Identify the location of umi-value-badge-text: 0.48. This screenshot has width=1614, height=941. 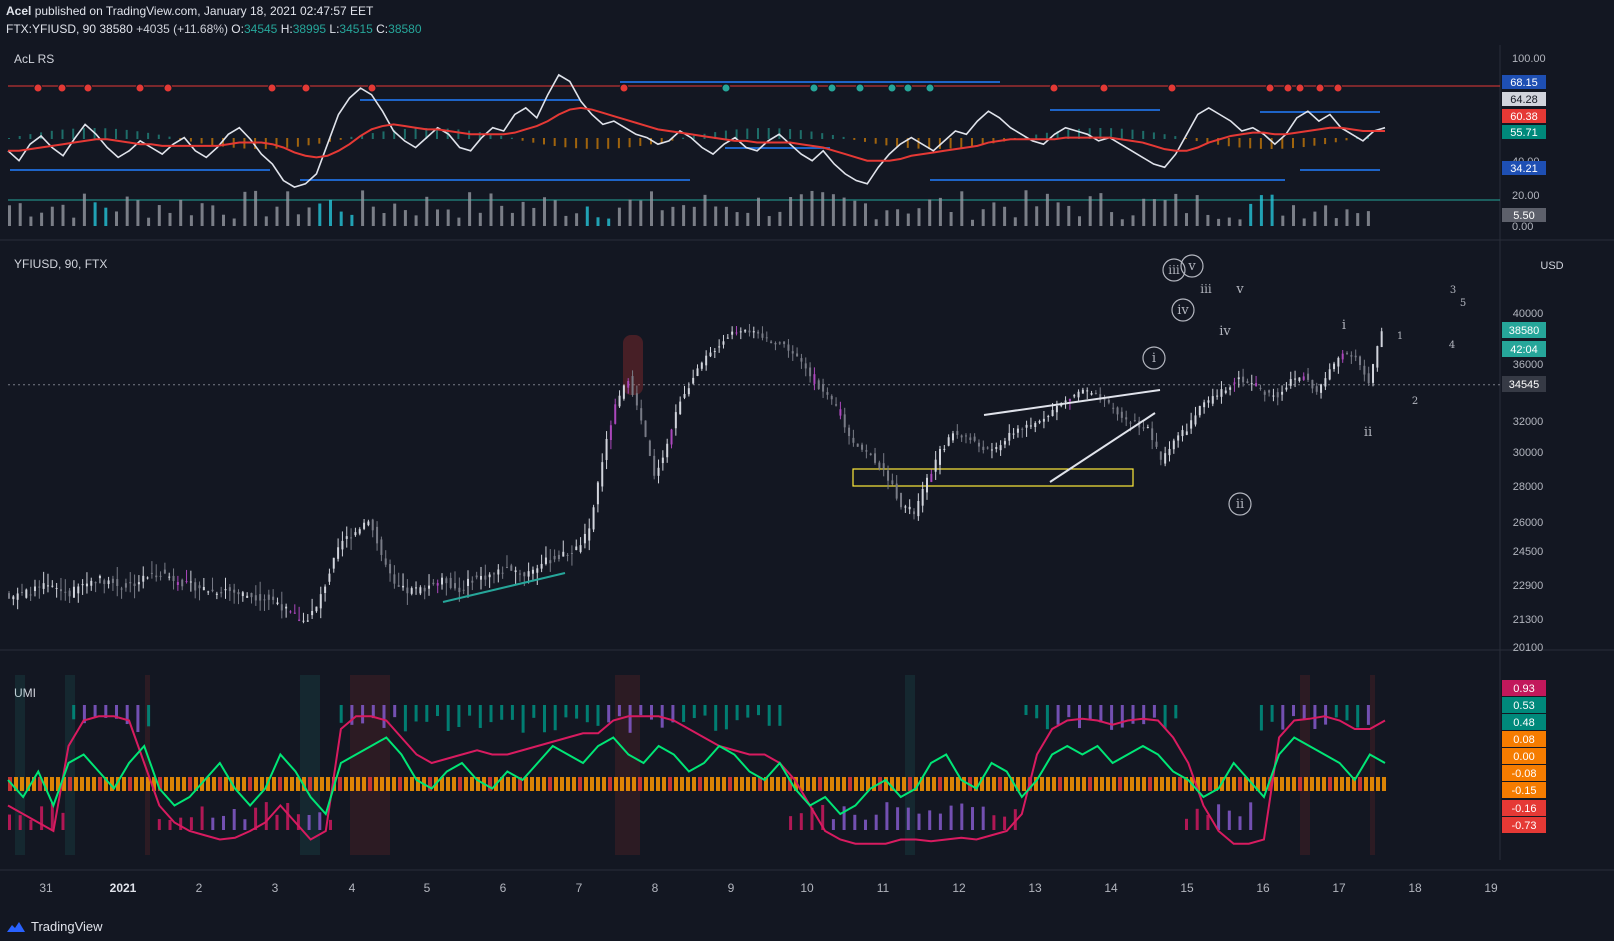
(1523, 723).